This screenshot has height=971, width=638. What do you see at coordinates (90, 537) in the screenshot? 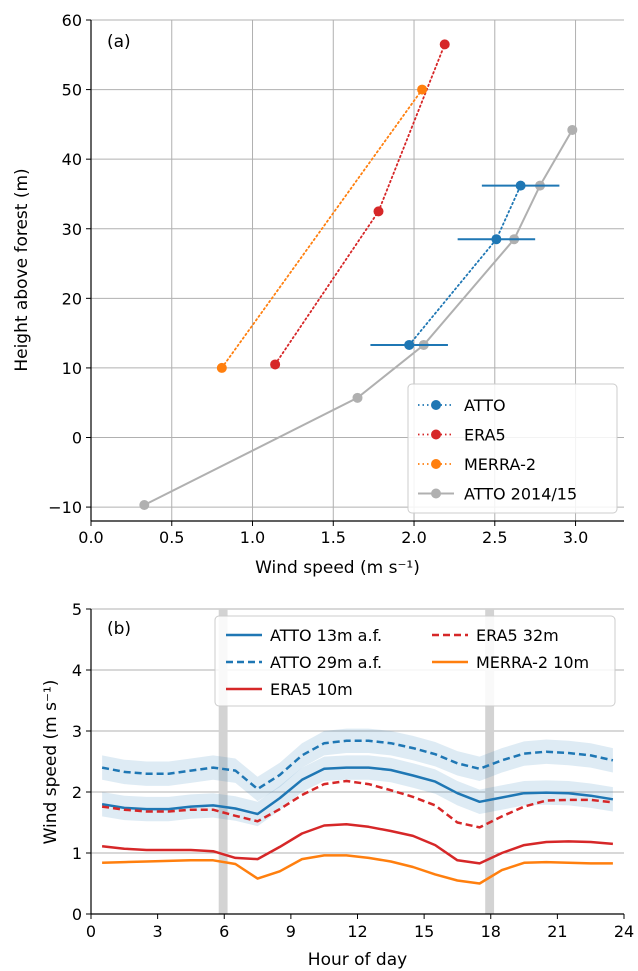
I see `x-tick-label: 0.0` at bounding box center [90, 537].